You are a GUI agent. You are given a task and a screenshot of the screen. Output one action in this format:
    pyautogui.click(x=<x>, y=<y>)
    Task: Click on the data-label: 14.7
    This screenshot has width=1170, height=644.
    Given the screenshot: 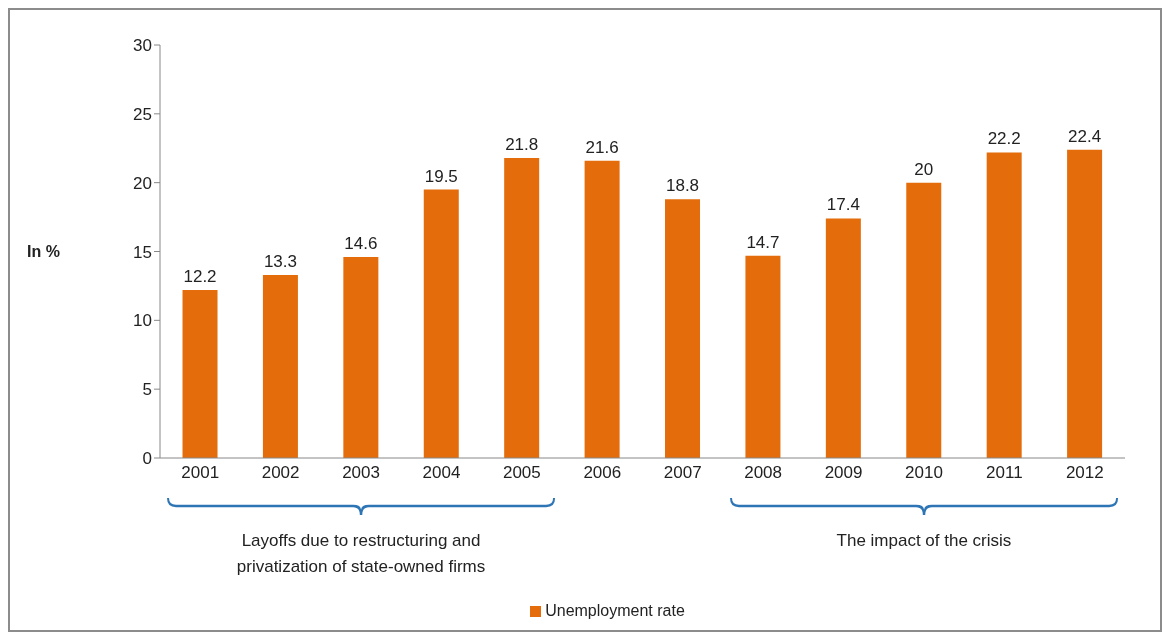 What is the action you would take?
    pyautogui.click(x=763, y=242)
    